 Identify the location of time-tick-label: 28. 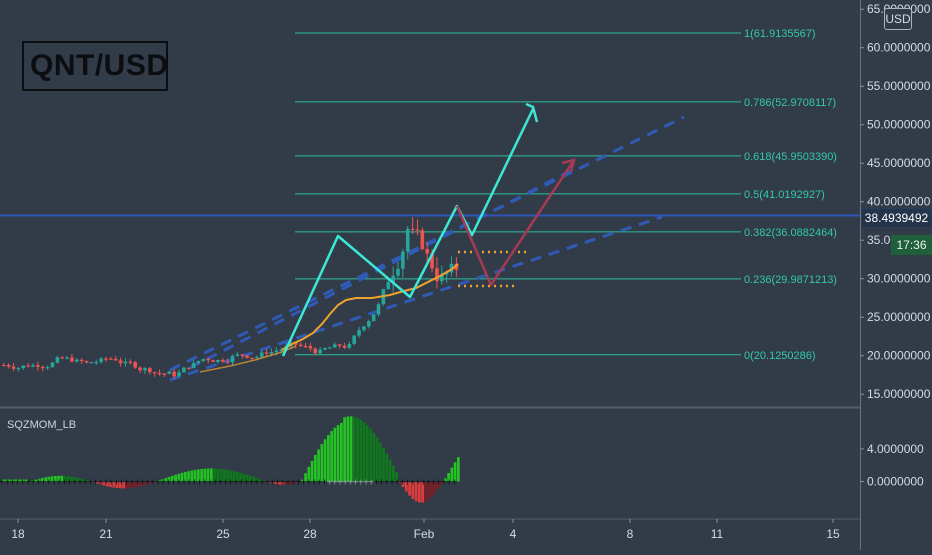
(310, 534).